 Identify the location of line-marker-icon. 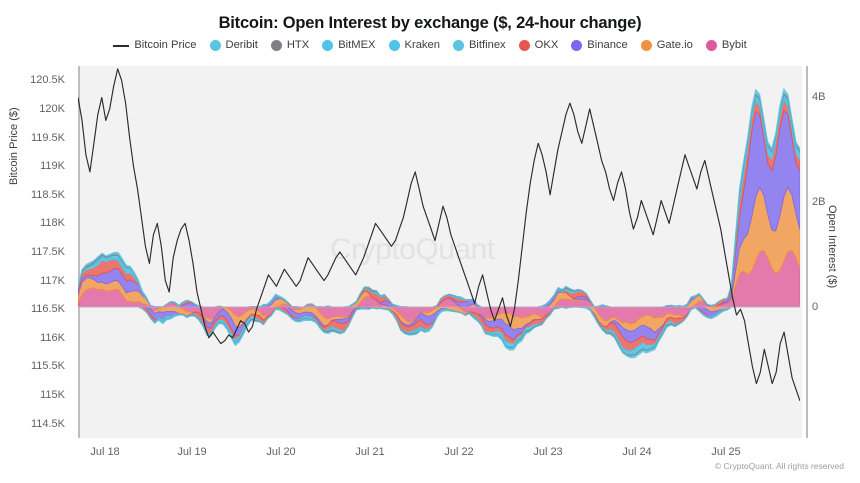
(121, 45).